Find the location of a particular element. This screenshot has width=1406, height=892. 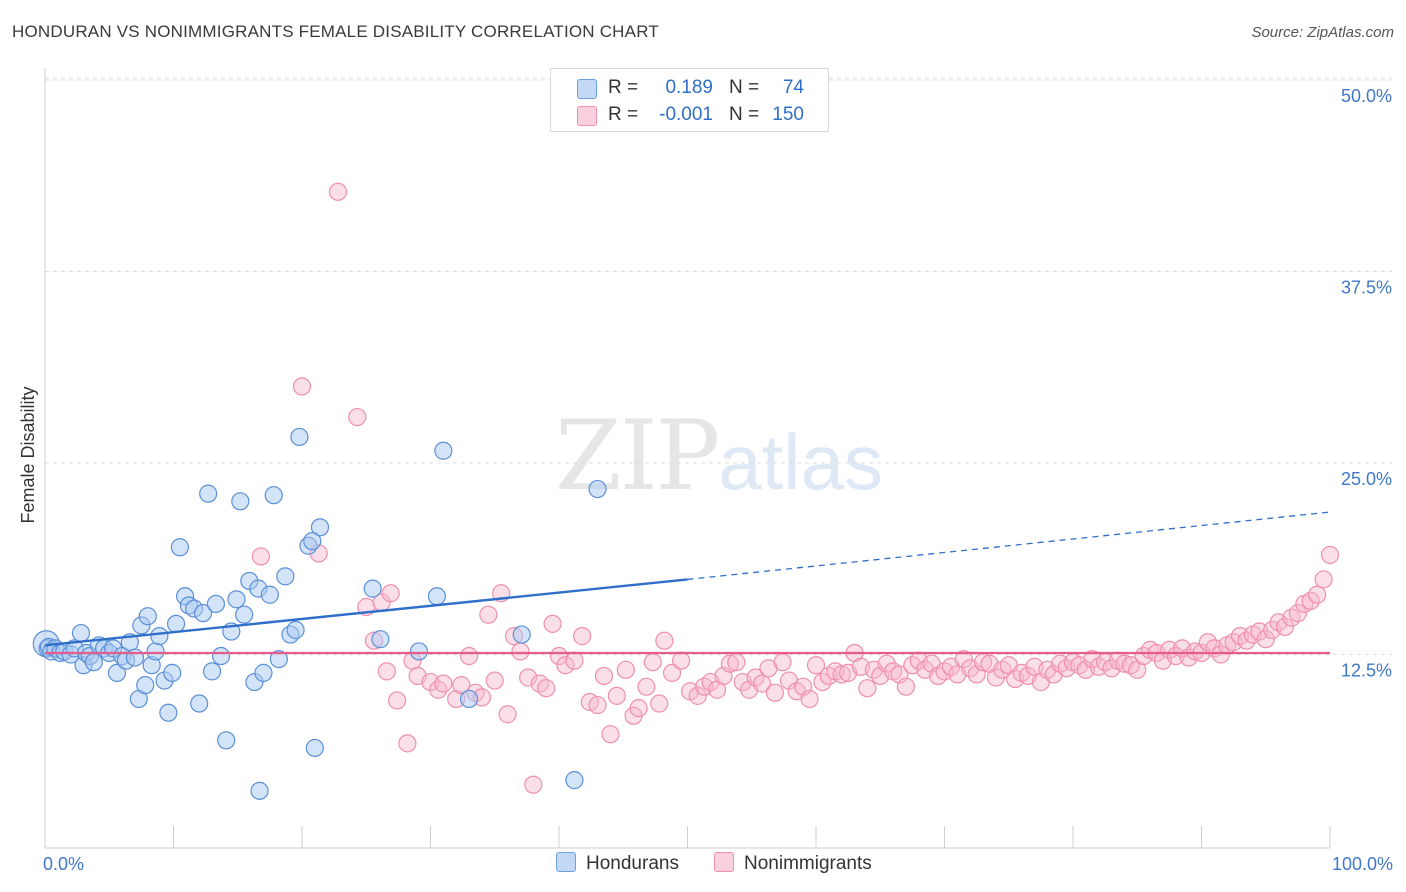

y-tick-label: 50.0% is located at coordinates (1366, 96).